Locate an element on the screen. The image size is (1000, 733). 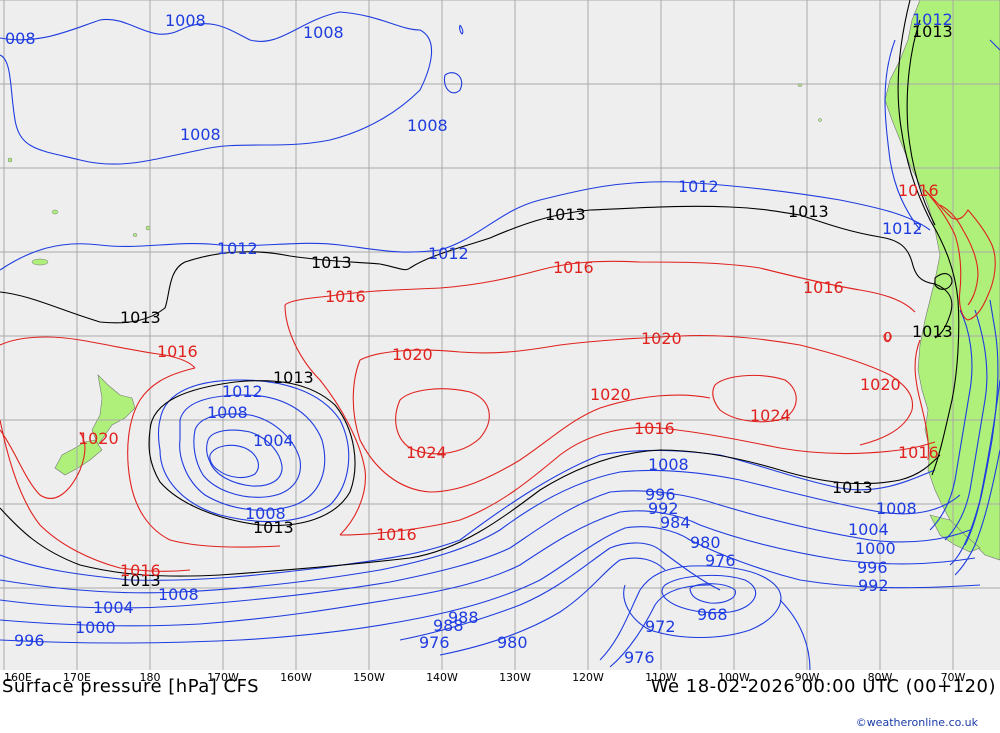
lon-tick: 80W is located at coordinates (880, 677).